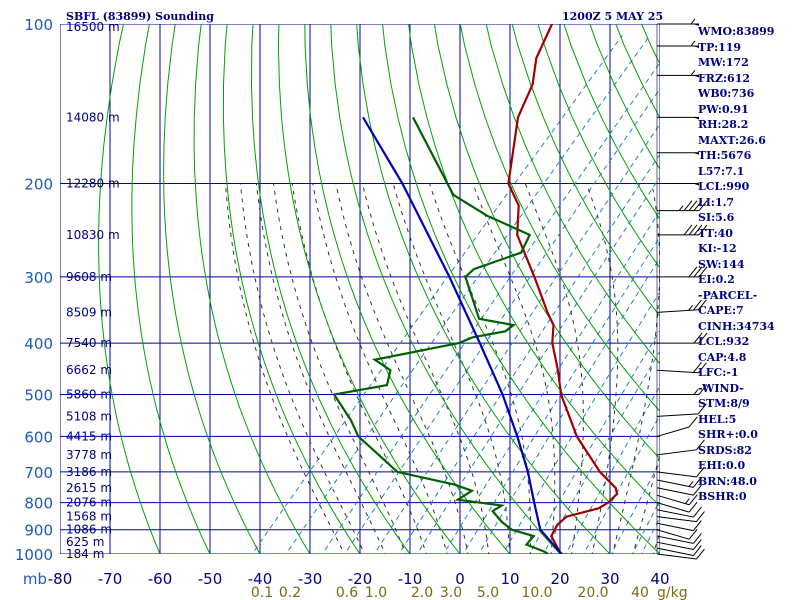 The width and height of the screenshot is (800, 600). I want to click on temperature-tick-label: 30, so click(609, 579).